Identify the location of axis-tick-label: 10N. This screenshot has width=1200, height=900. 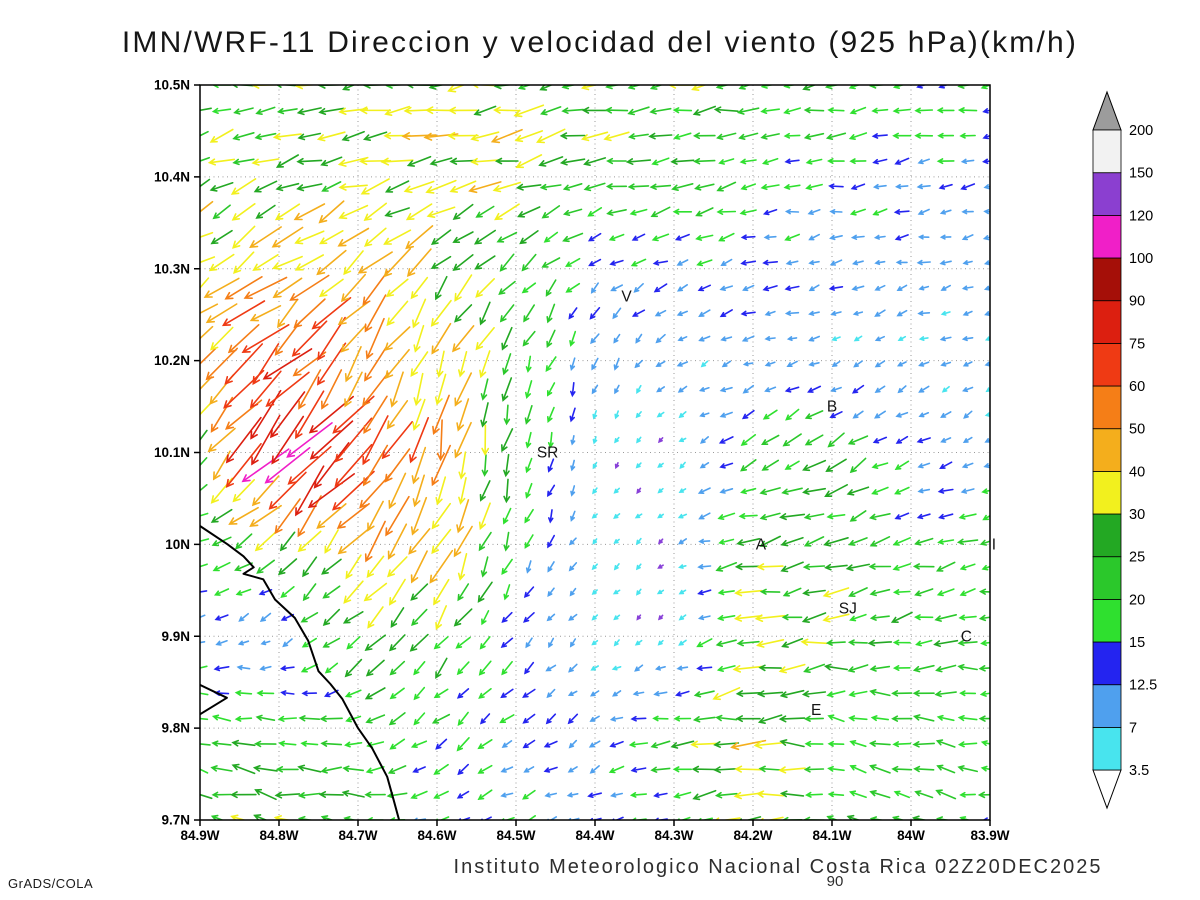
(177, 544).